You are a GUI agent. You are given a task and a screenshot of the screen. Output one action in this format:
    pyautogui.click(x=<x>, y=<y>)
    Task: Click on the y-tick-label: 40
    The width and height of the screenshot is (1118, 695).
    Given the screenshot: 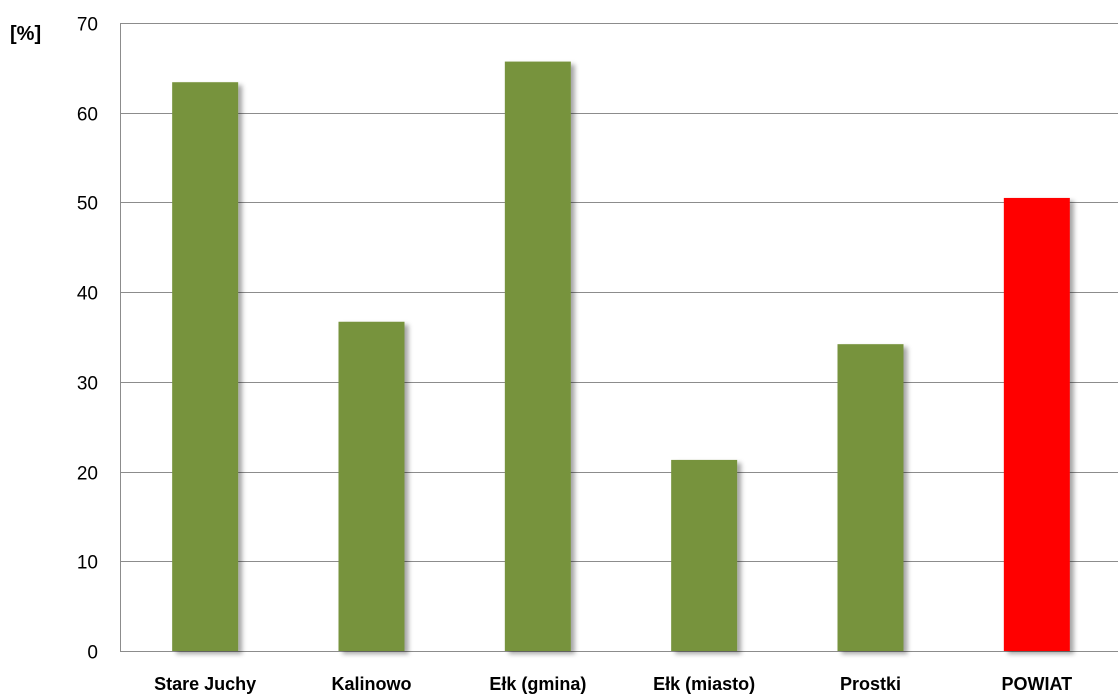 What is the action you would take?
    pyautogui.click(x=87, y=294)
    